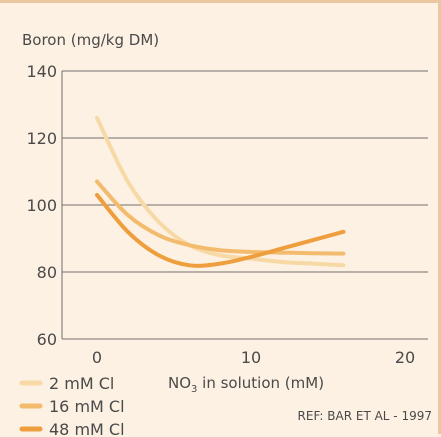 This screenshot has width=441, height=437. Describe the element at coordinates (41, 138) in the screenshot. I see `y-tick-label-120: 120` at that location.